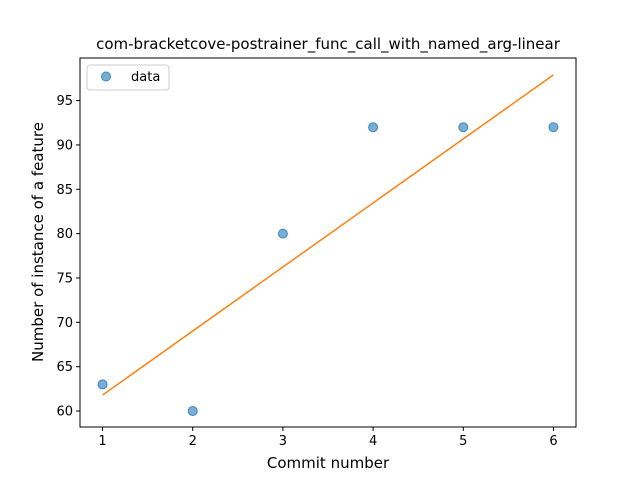 Image resolution: width=640 pixels, height=480 pixels. Describe the element at coordinates (553, 441) in the screenshot. I see `x-tick-label: 6` at that location.